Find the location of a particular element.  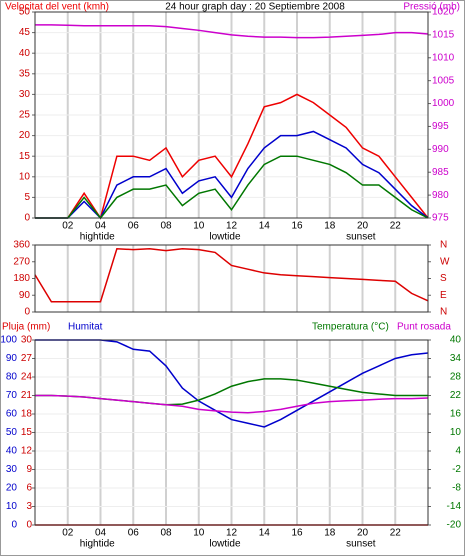

y-tick-label: 270 is located at coordinates (21, 261).